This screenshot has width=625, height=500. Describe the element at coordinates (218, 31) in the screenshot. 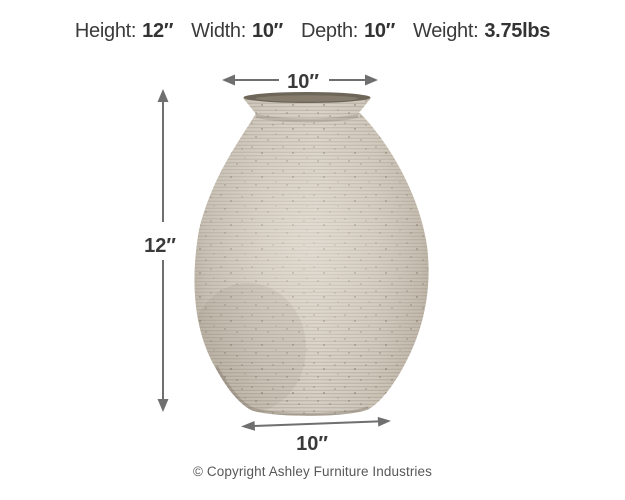

I see `spec-width-label: Width:` at that location.